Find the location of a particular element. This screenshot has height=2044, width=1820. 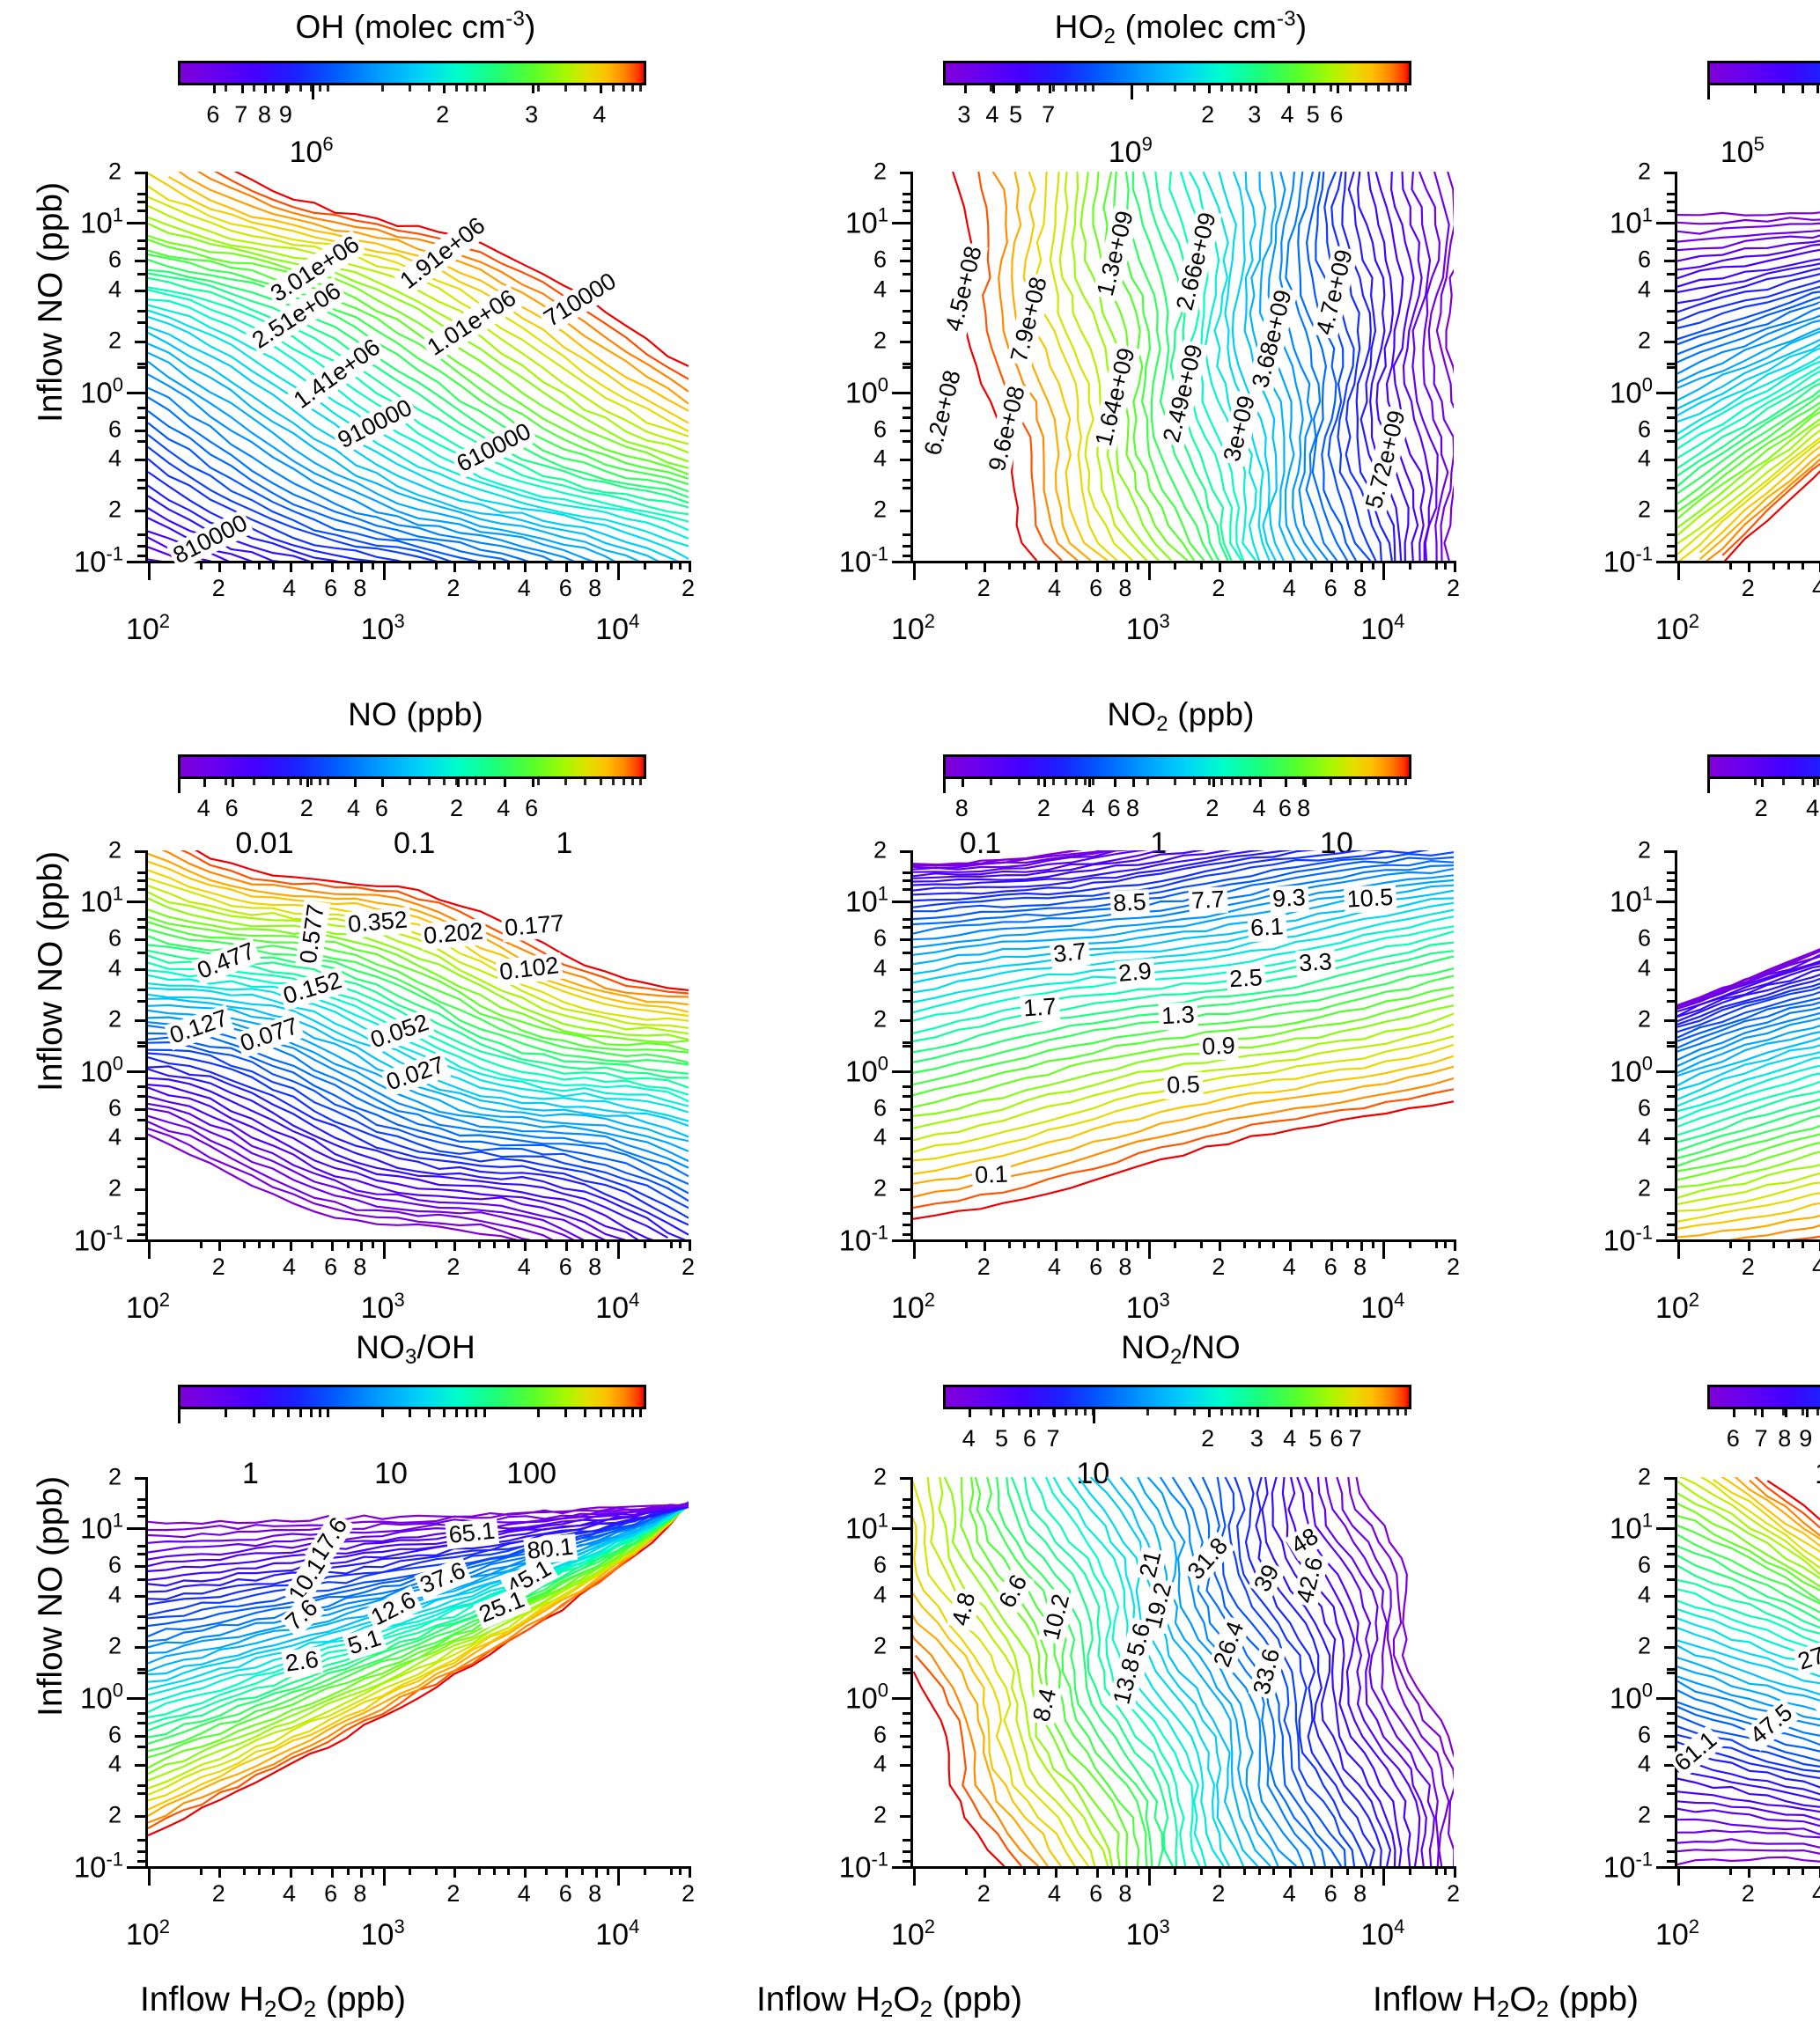

y-tick-label: 10⁻¹ is located at coordinates (1628, 560).